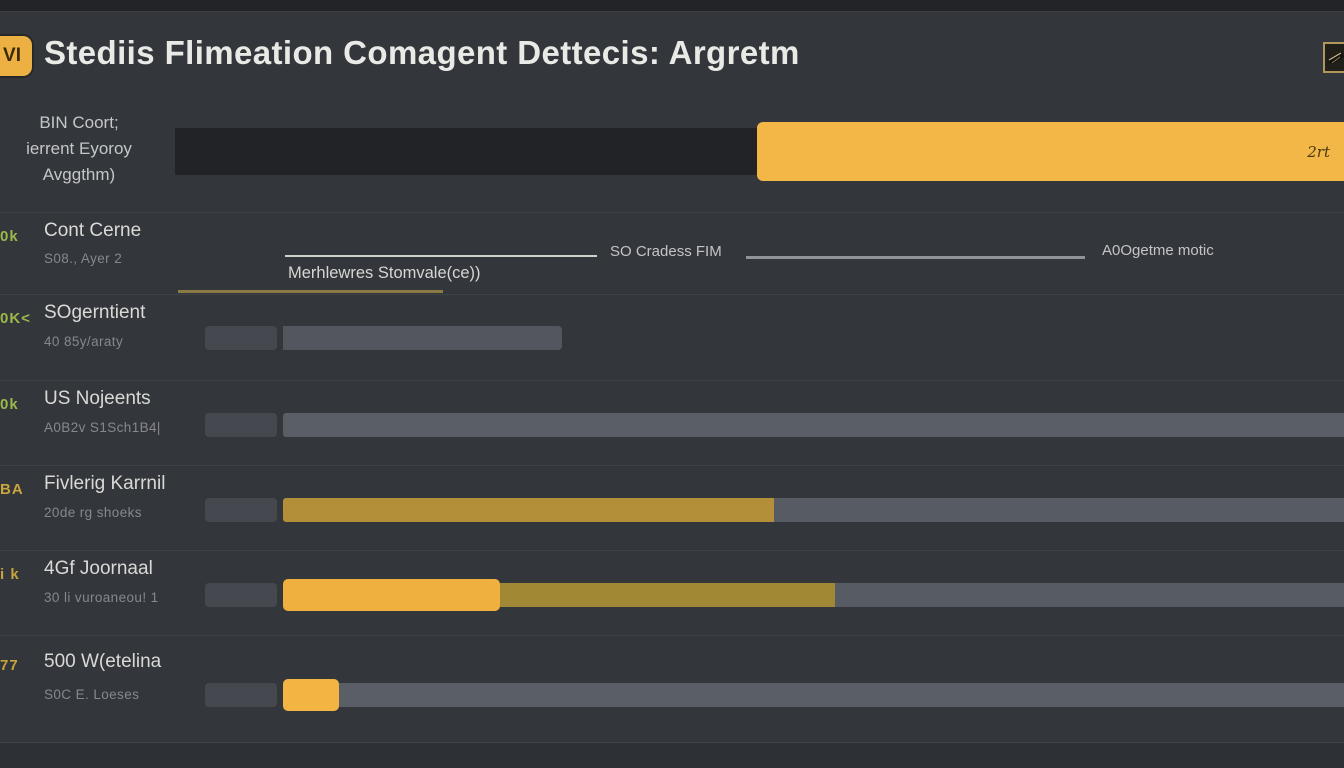 This screenshot has height=768, width=1344. I want to click on row-edge-mark: 0k, so click(9, 404).